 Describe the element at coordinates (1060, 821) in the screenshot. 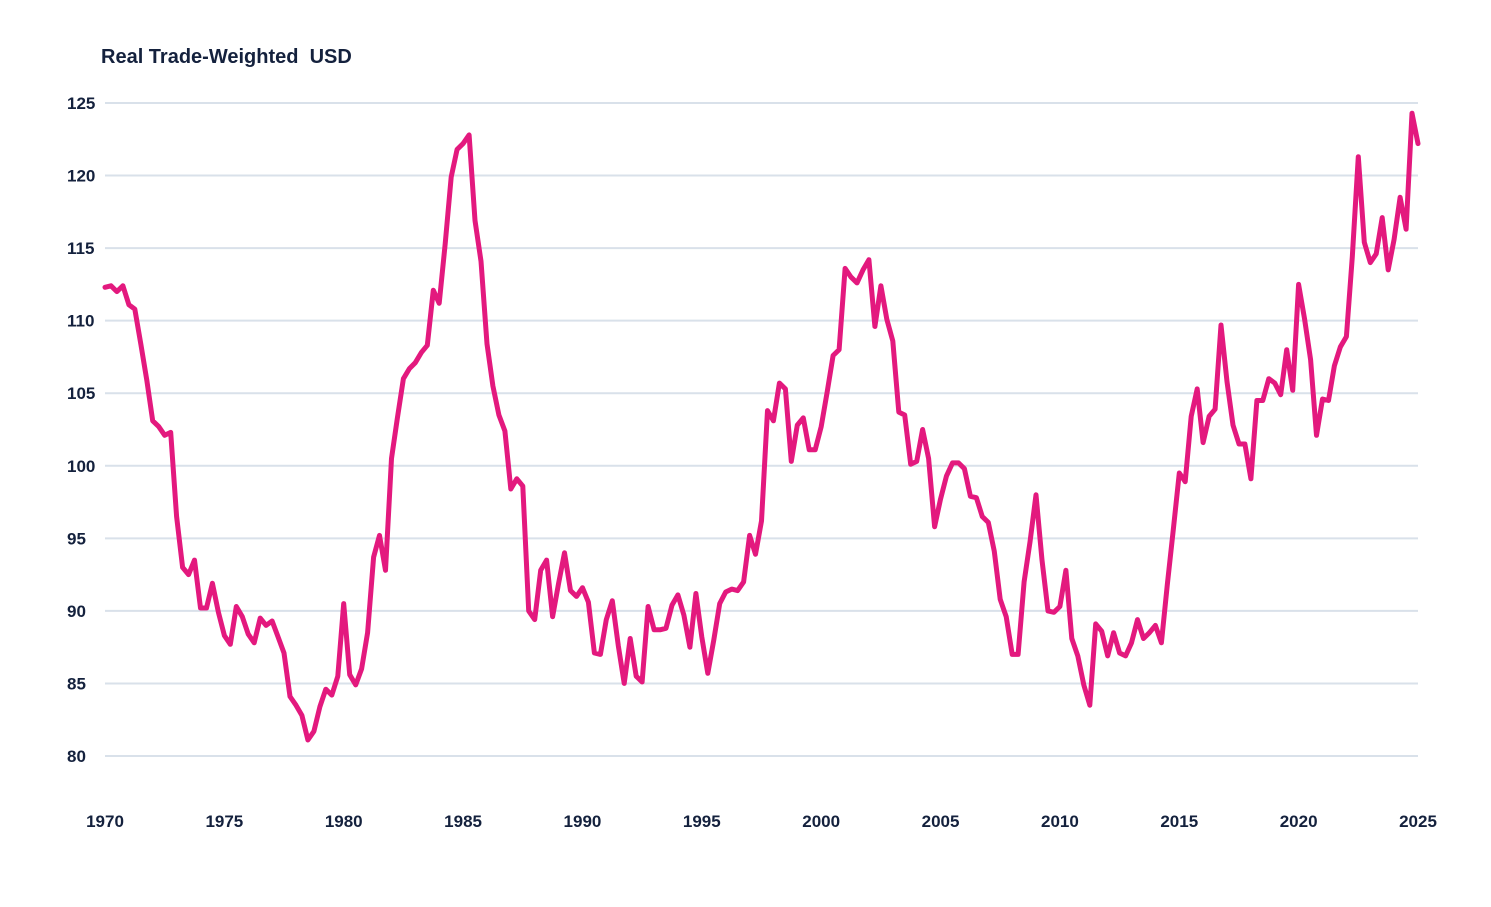

I see `x-tick-label-2010: 2010` at that location.